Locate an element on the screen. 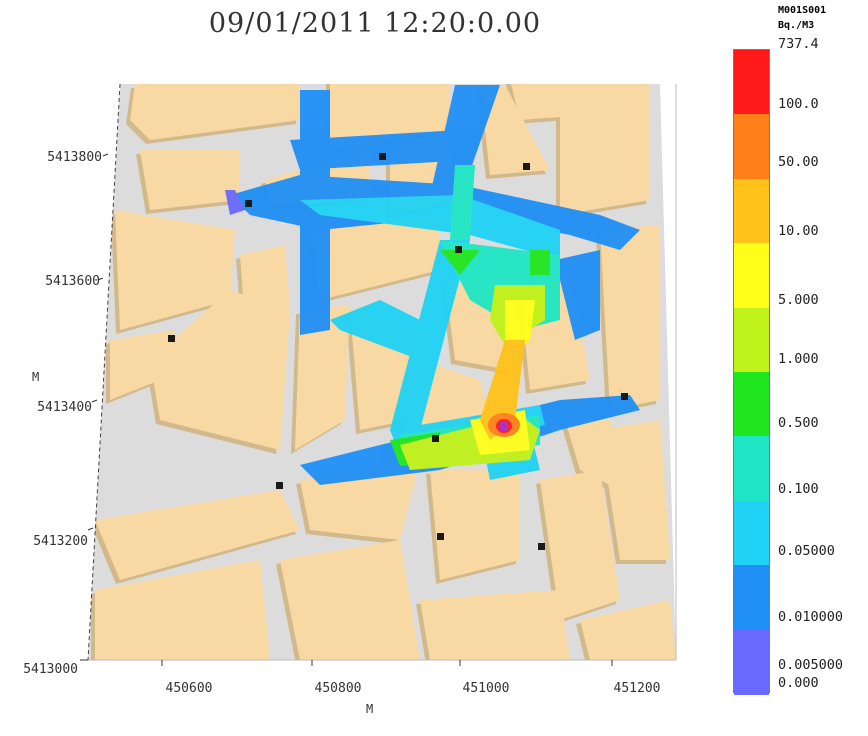  colorbar is located at coordinates (751, 372).